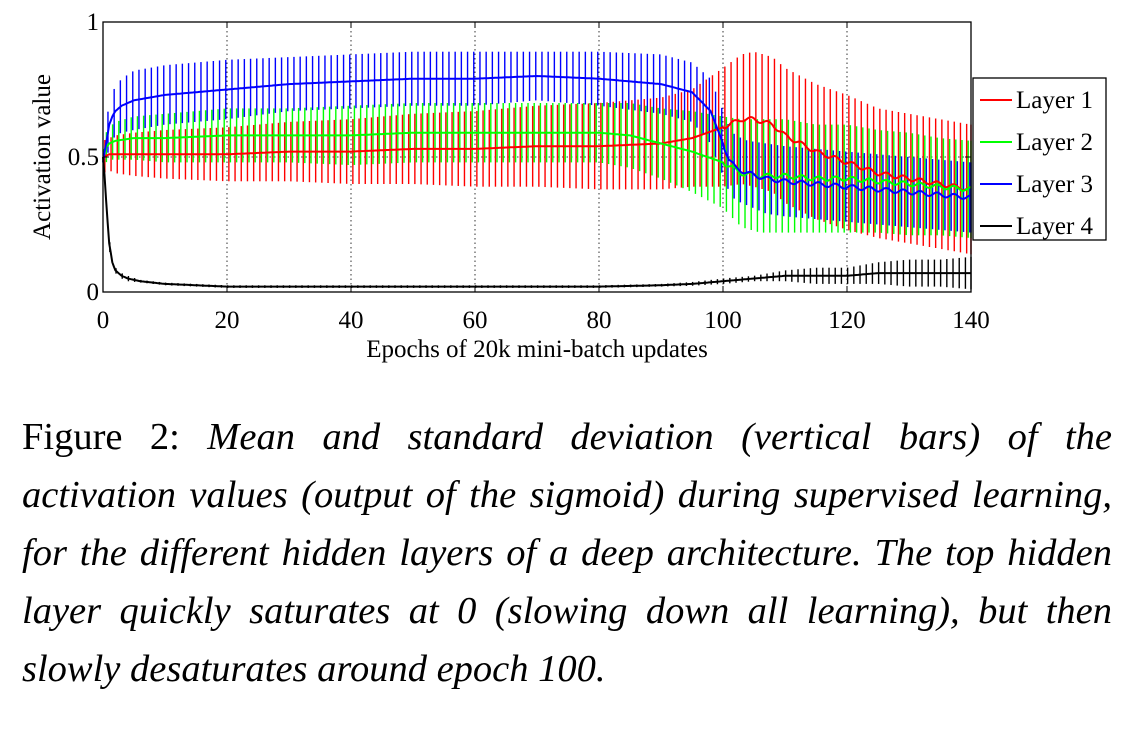  I want to click on x-tick-label: 60, so click(475, 320).